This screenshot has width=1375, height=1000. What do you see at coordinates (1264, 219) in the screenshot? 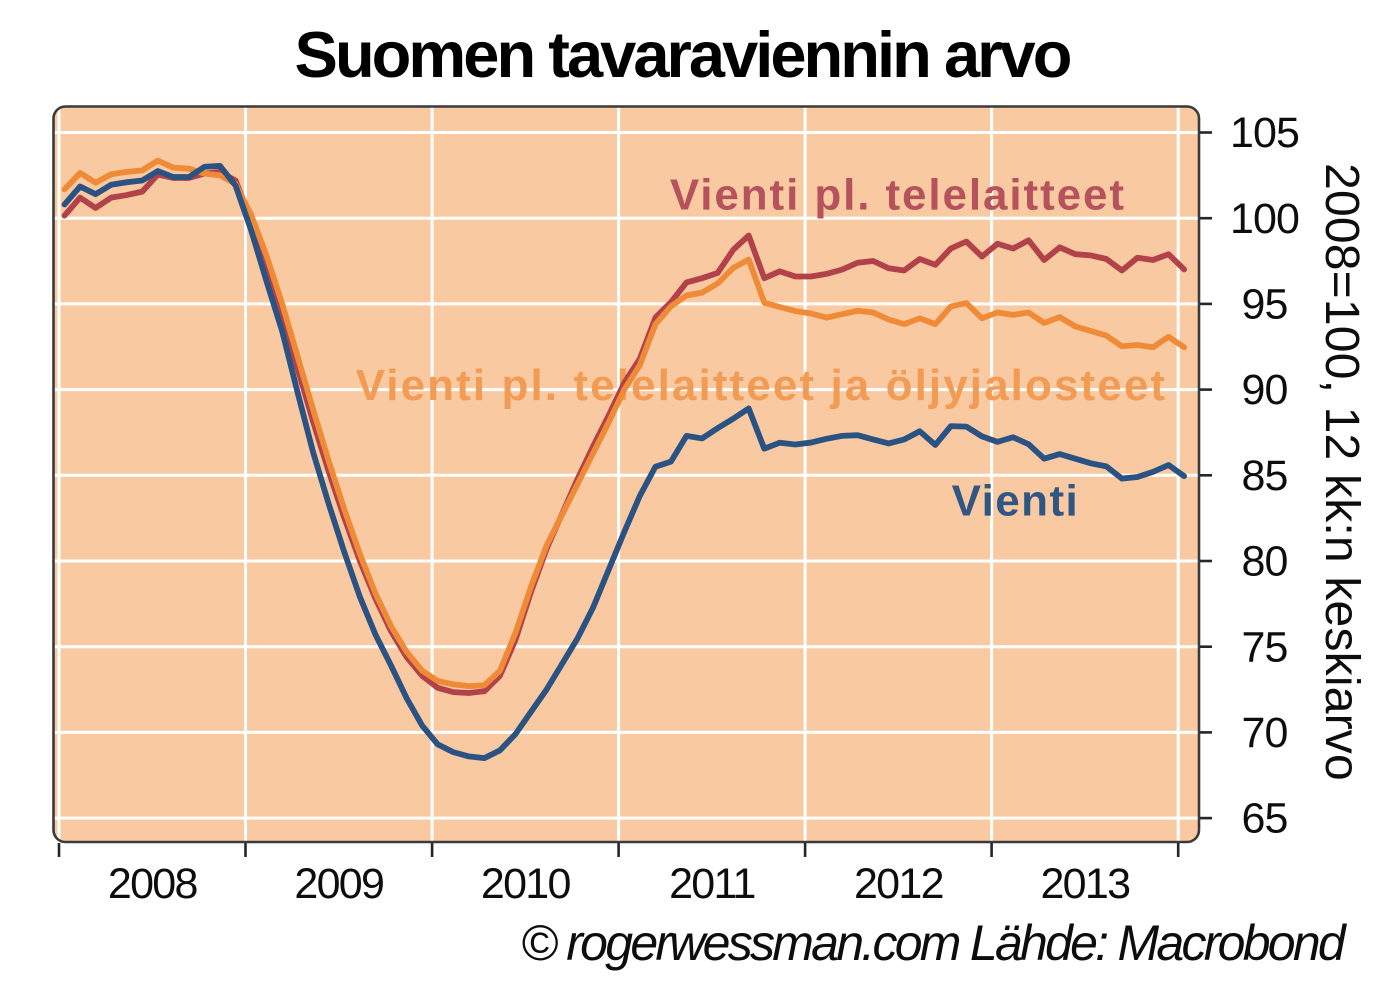
I see `svg-text: 100` at bounding box center [1264, 219].